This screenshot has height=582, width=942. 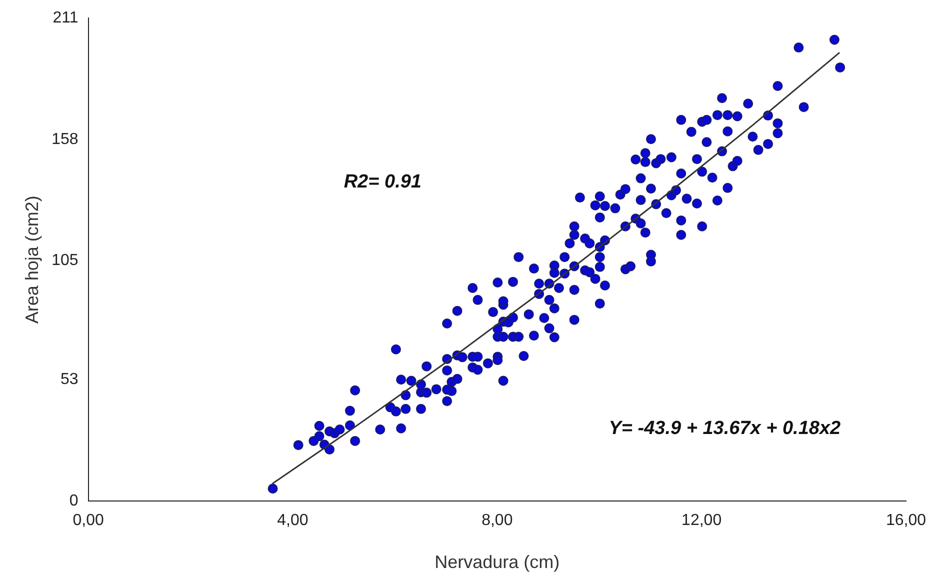 What do you see at coordinates (383, 182) in the screenshot?
I see `annotation: R2= 0.91` at bounding box center [383, 182].